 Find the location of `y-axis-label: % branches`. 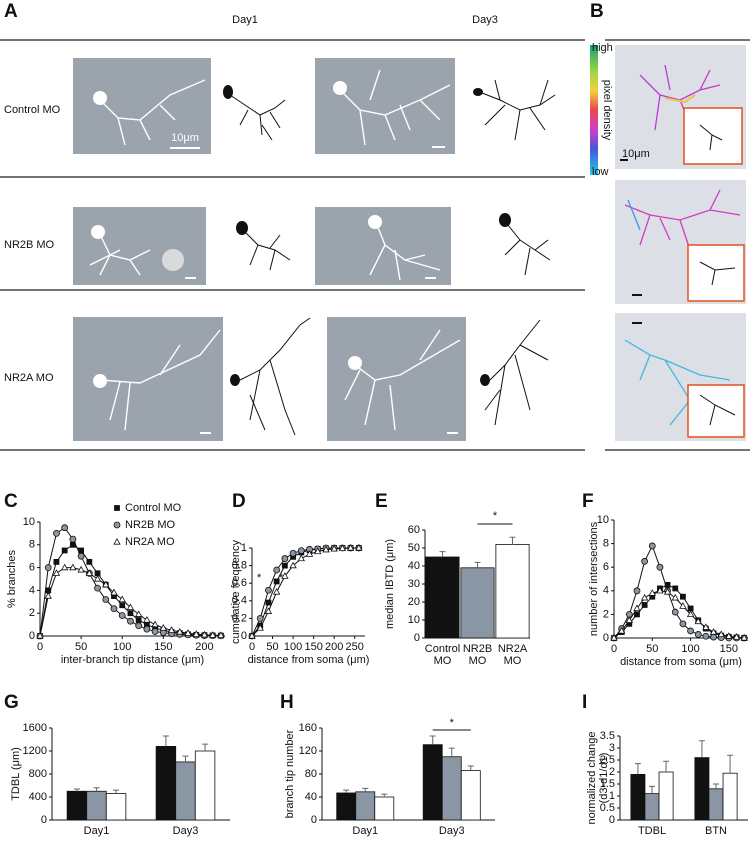

y-axis-label: % branches is located at coordinates (12, 578).